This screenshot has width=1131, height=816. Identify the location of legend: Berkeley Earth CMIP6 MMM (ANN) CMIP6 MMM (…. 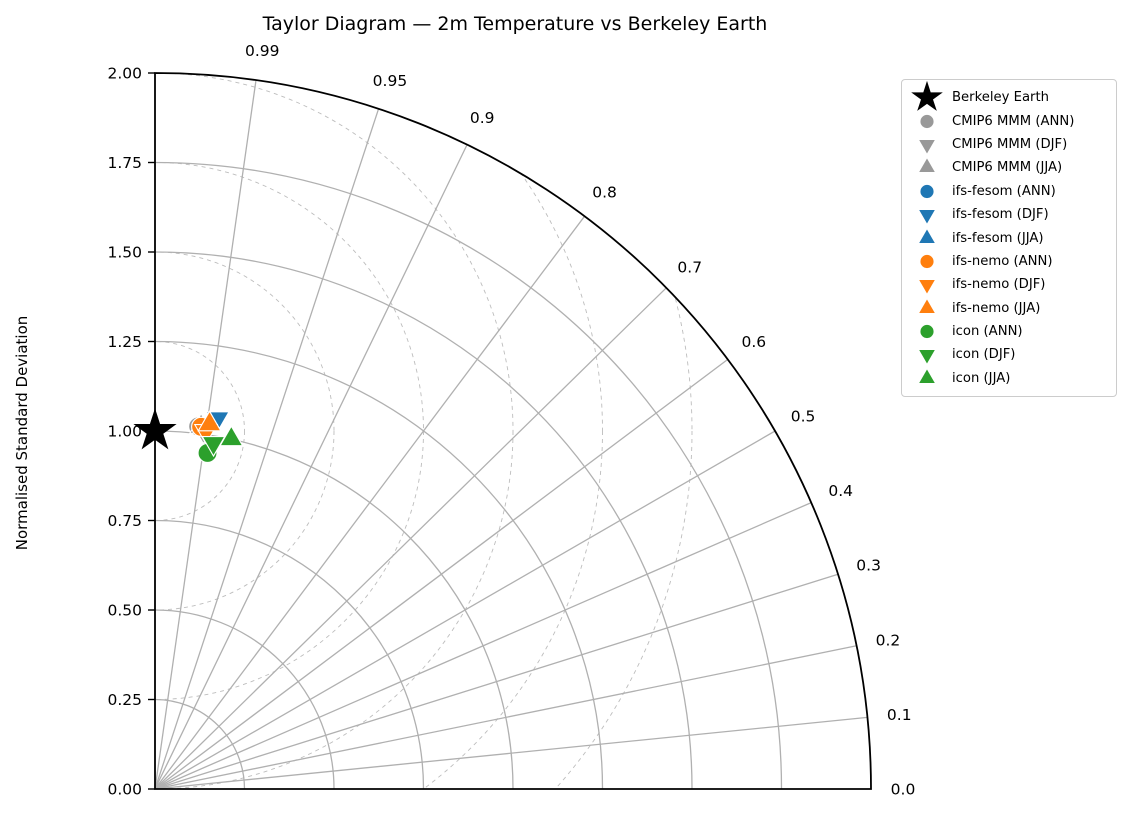
(1009, 238).